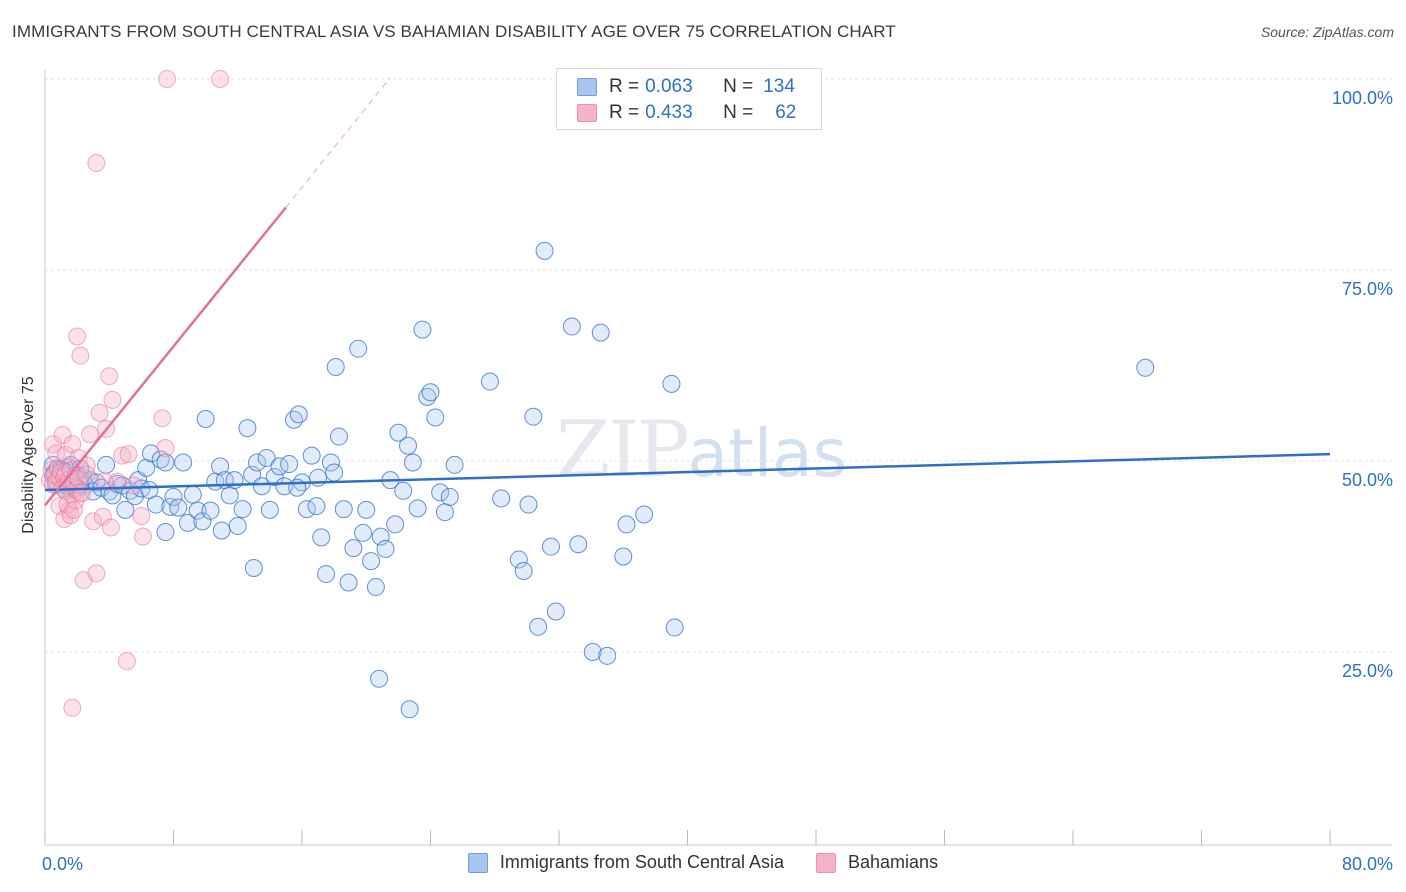  What do you see at coordinates (338, 142) in the screenshot?
I see `trend-line-bahamians-extension` at bounding box center [338, 142].